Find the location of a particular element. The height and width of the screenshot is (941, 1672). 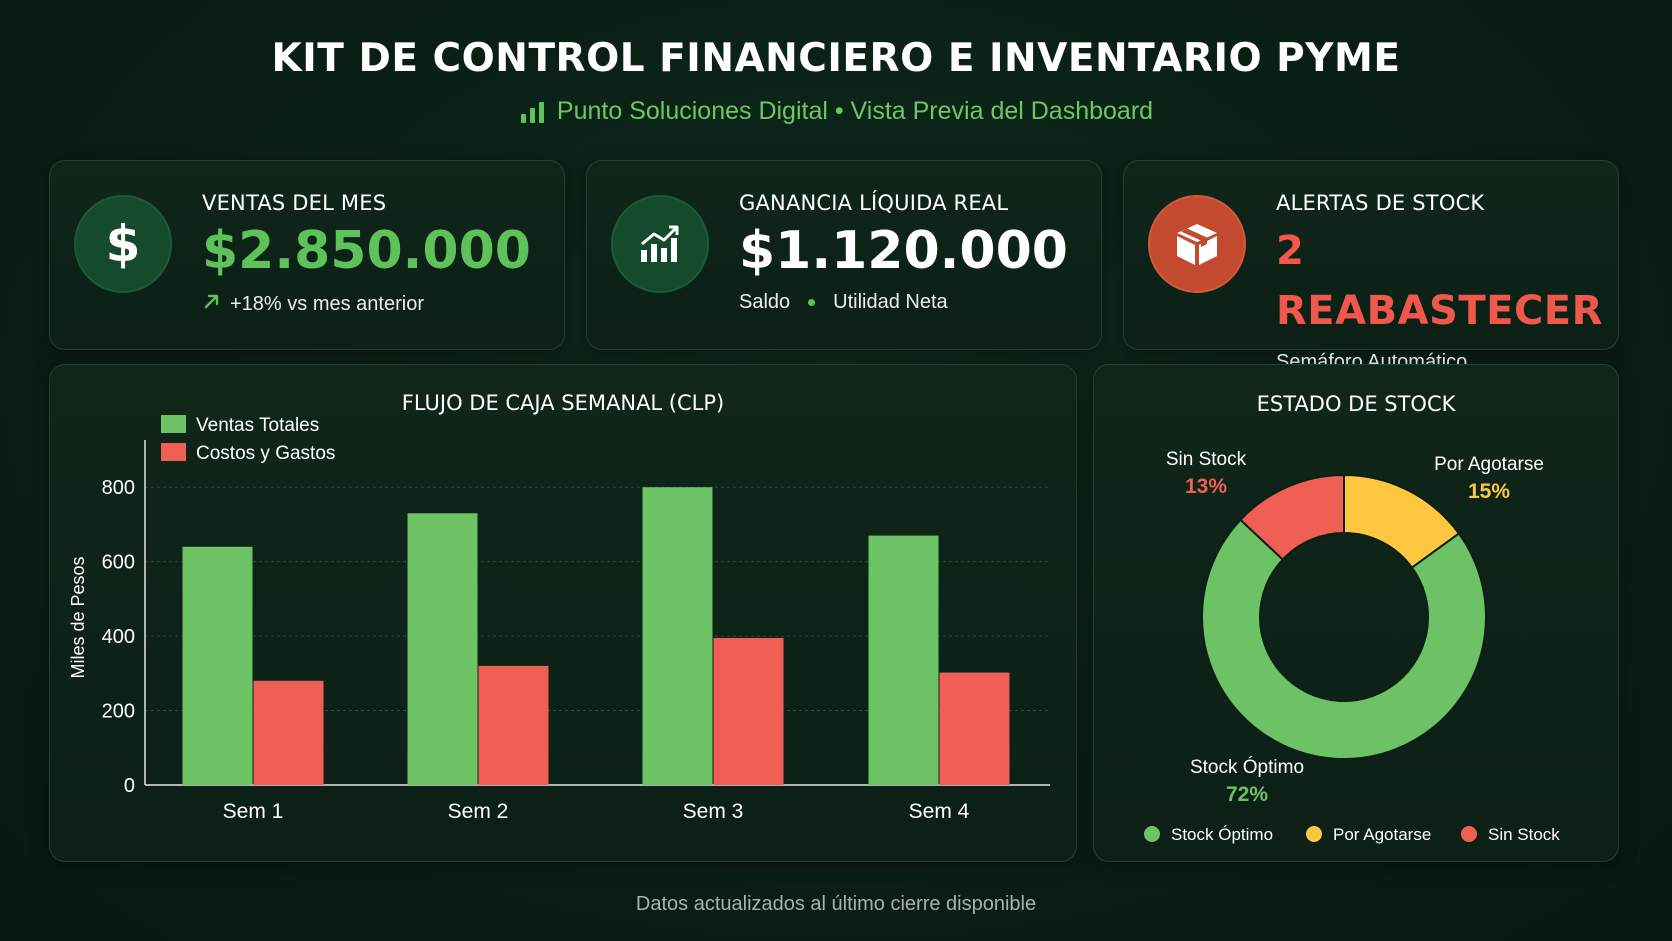

kpi-label: GANANCIA LÍQUIDA REAL is located at coordinates (874, 203).